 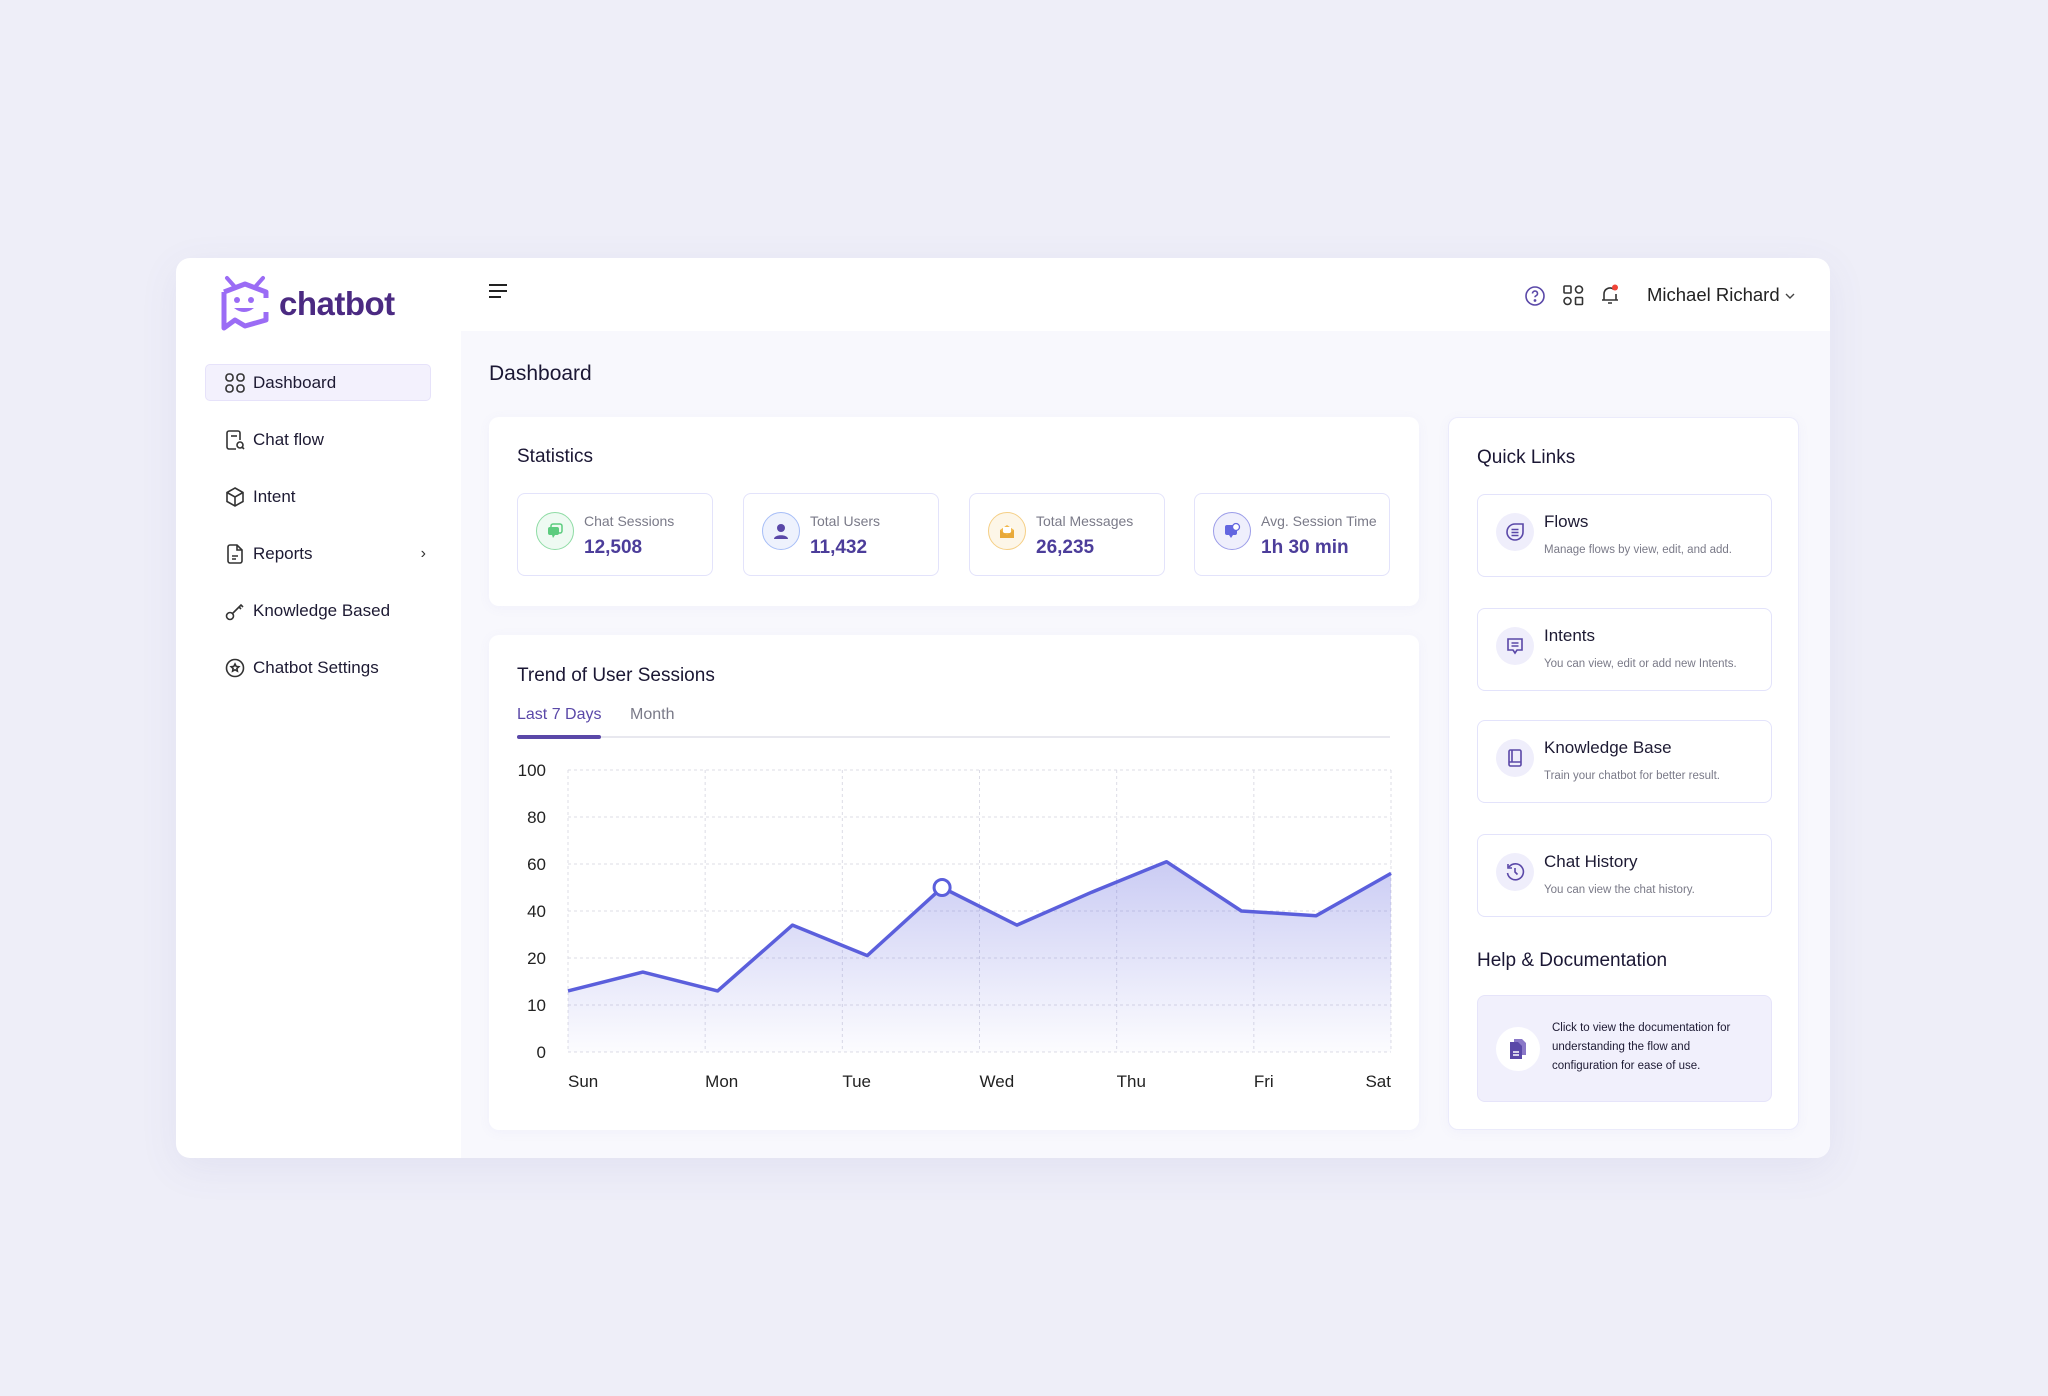 I want to click on sidebar-item-intent: Intent, so click(x=318, y=496).